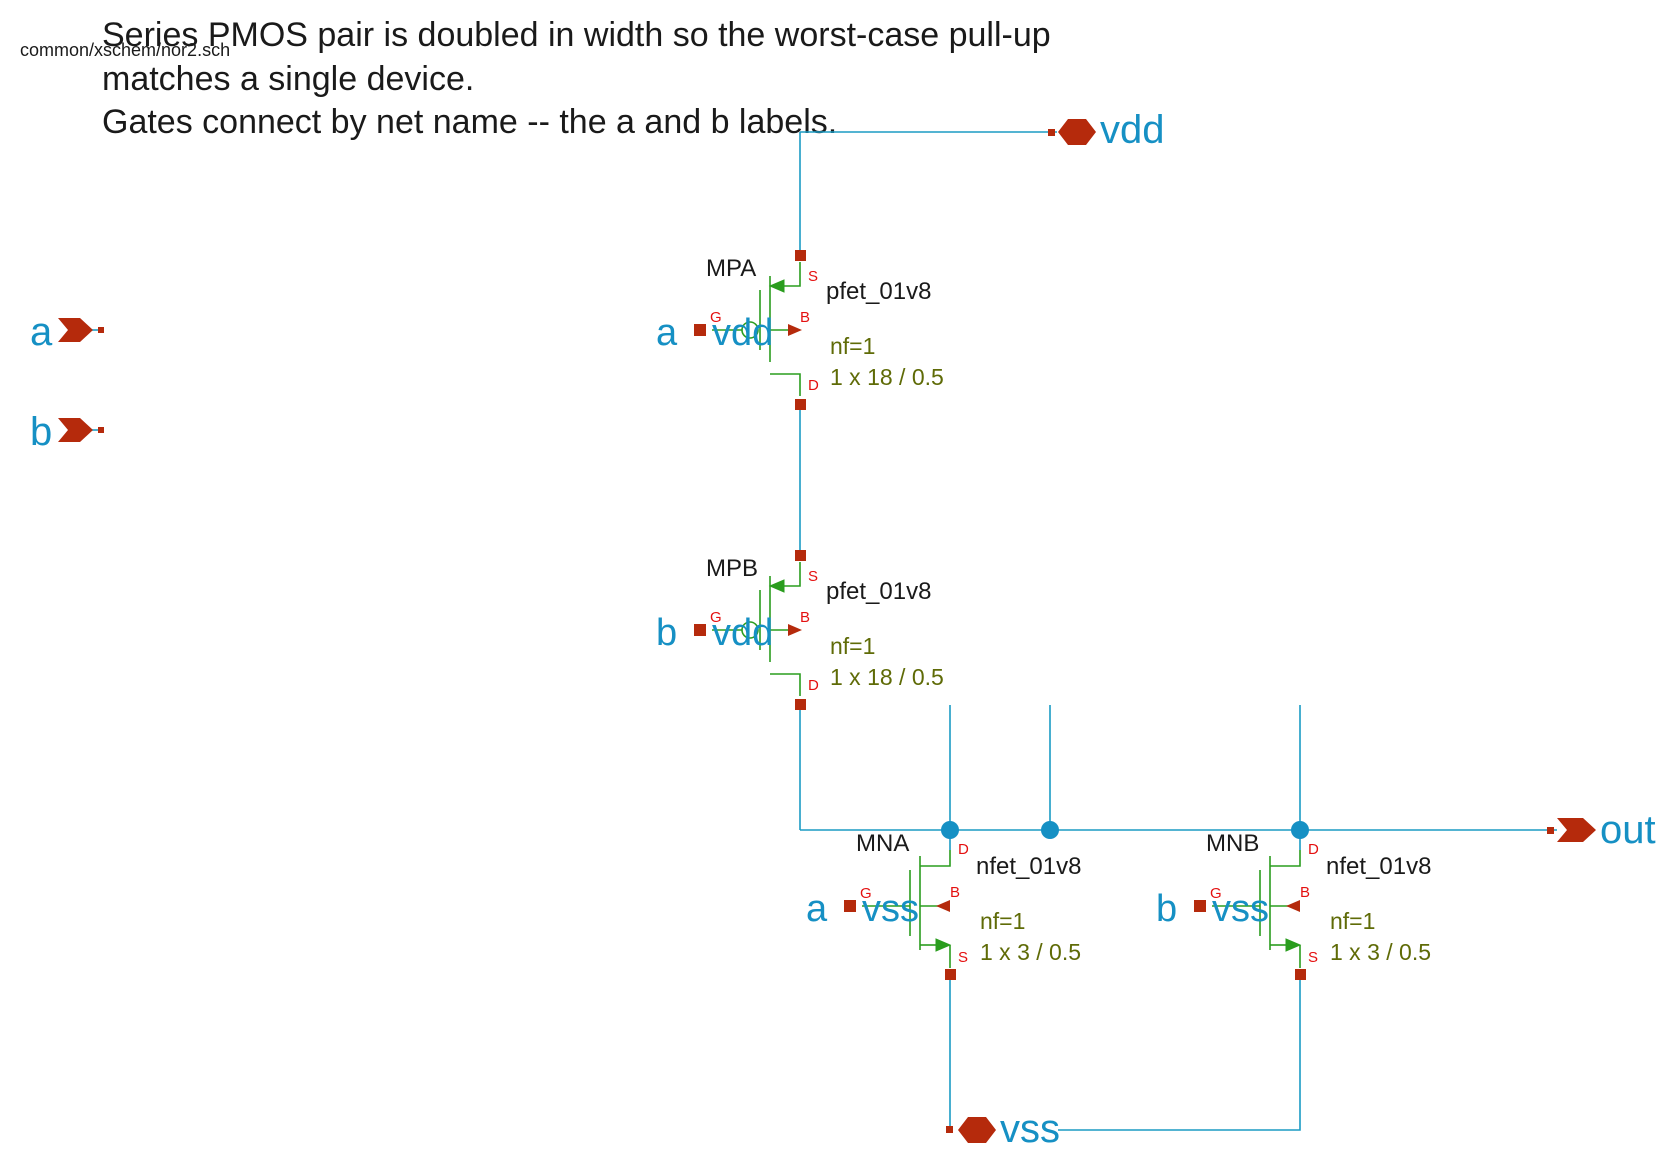 The height and width of the screenshot is (1155, 1669). What do you see at coordinates (41, 432) in the screenshot?
I see `port-b-label: b` at bounding box center [41, 432].